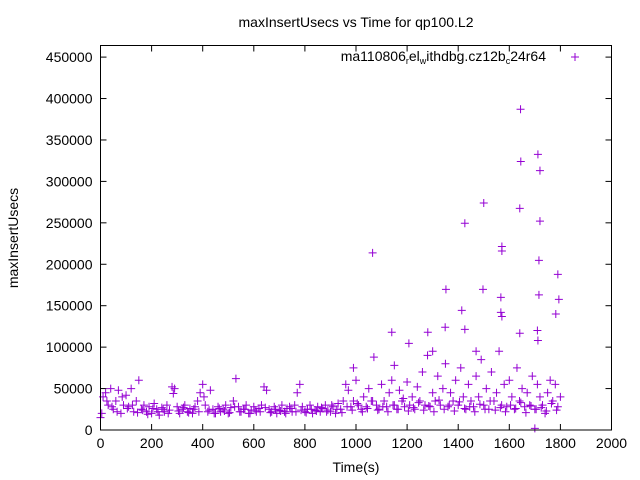 The height and width of the screenshot is (480, 640). I want to click on y-axis-label: maxInsertUsecs, so click(13, 238).